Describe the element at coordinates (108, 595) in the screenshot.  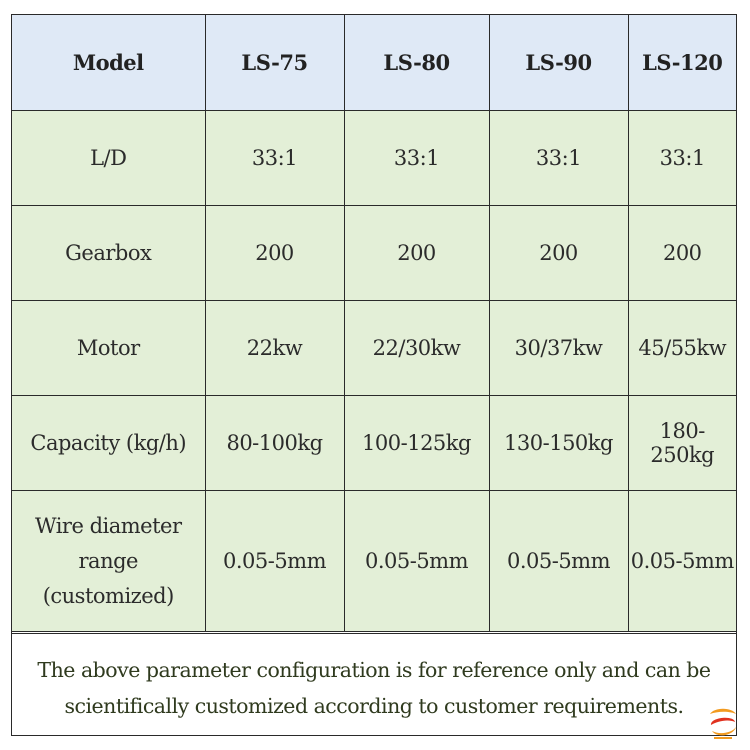
I see `row-label-line: (customized)` at that location.